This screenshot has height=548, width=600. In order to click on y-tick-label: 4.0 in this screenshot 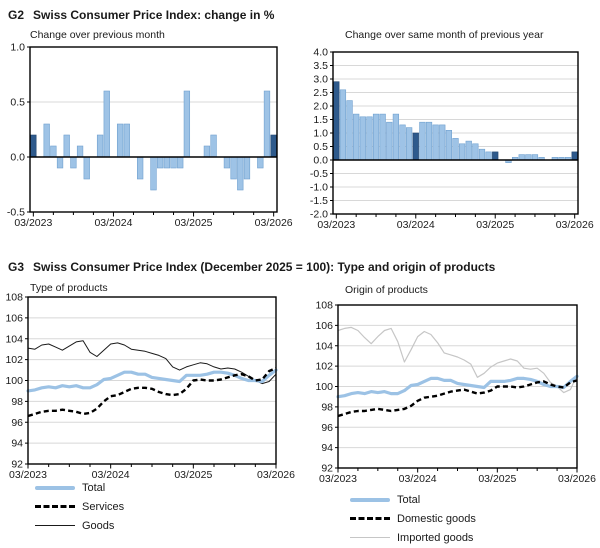, I will do `click(320, 53)`.